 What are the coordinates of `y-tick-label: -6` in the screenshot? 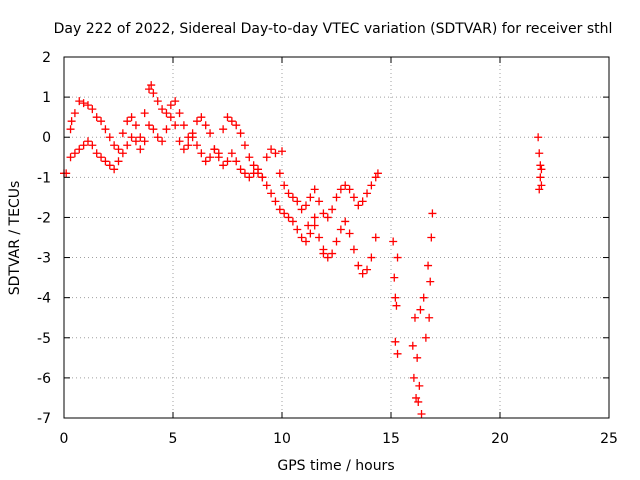 It's located at (44, 379).